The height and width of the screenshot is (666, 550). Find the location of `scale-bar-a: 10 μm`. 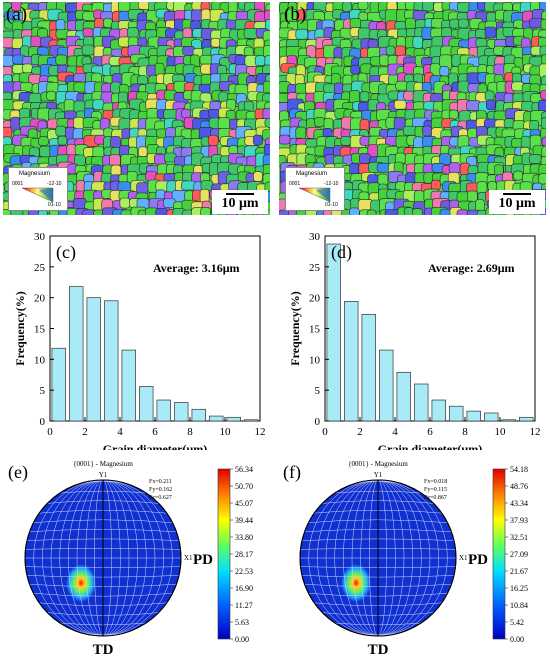

scale-bar-a: 10 μm is located at coordinates (240, 202).